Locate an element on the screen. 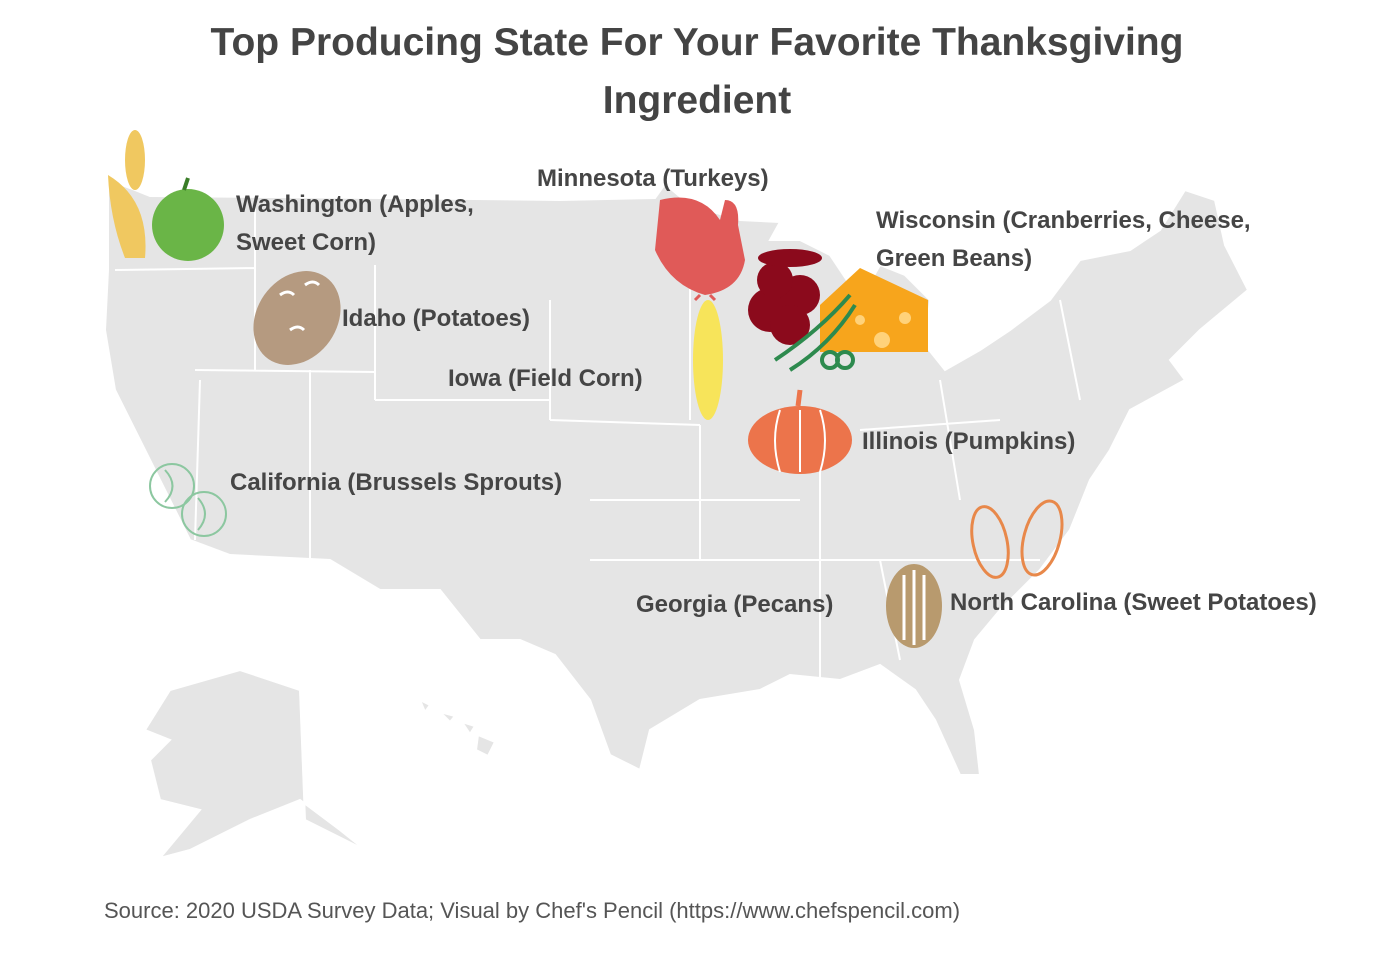  state-label: Minnesota (Turkeys) is located at coordinates (653, 179).